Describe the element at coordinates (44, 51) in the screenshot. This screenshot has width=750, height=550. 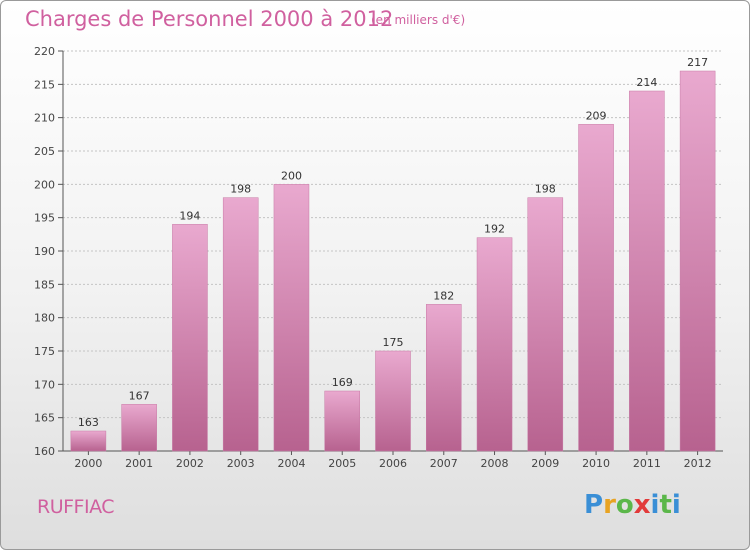
I see `y-tick-label: 220` at that location.